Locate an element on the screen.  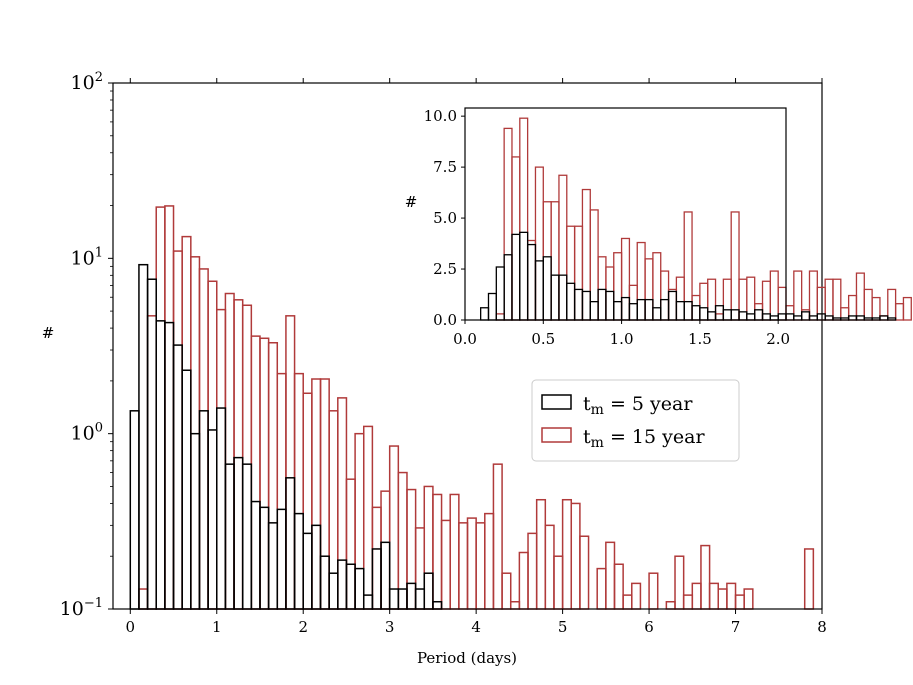
inset-y-tick-label: 2.5 is located at coordinates (445, 269).